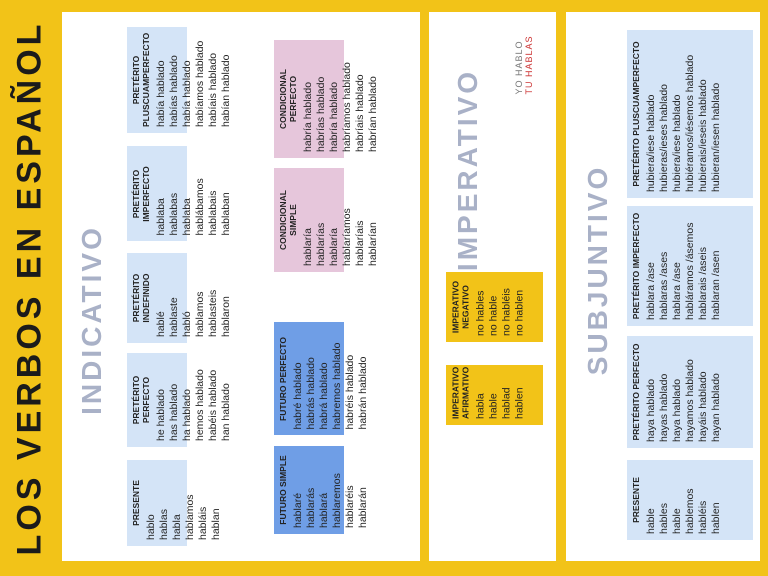 The width and height of the screenshot is (768, 576). I want to click on conjugation-form: hablasteis, so click(213, 313).